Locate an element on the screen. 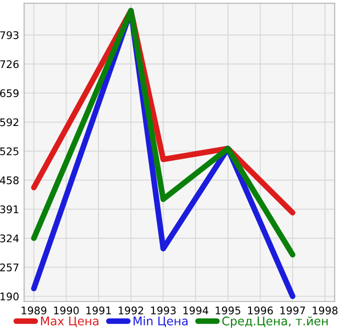  legend-label: Сред.Цена, т.йен is located at coordinates (275, 322).